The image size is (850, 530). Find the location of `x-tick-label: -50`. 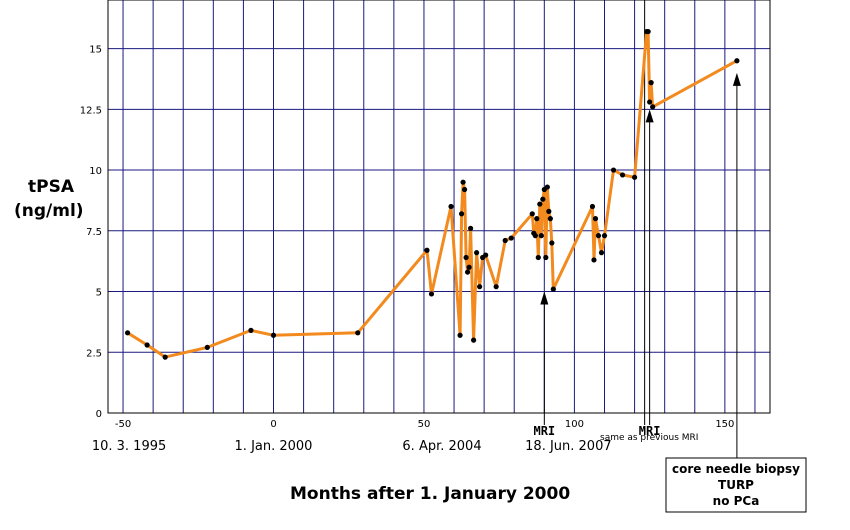

x-tick-label: -50 is located at coordinates (123, 424).